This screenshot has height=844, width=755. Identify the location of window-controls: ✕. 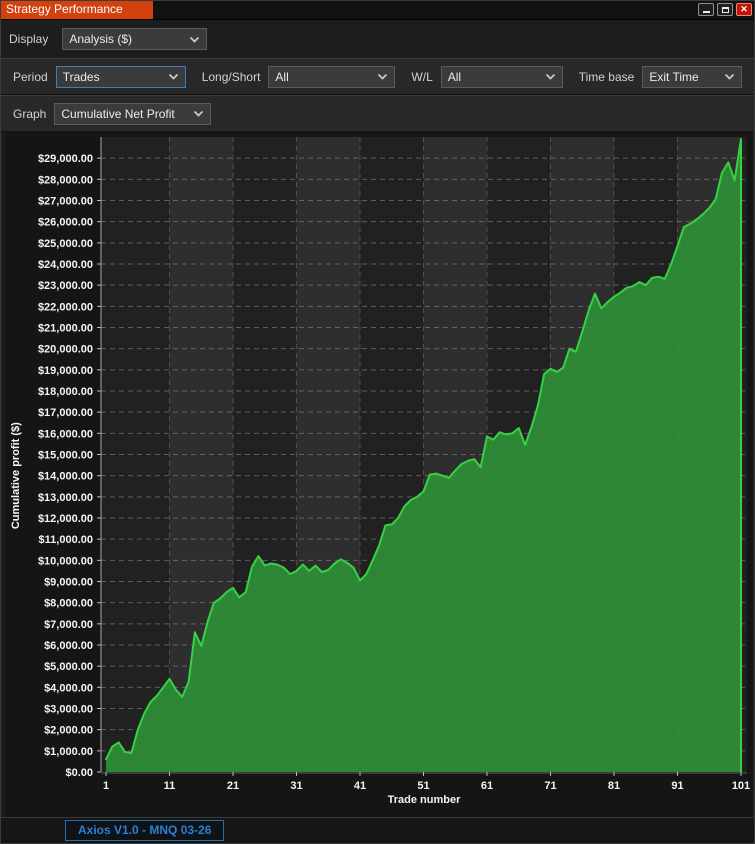
(725, 9).